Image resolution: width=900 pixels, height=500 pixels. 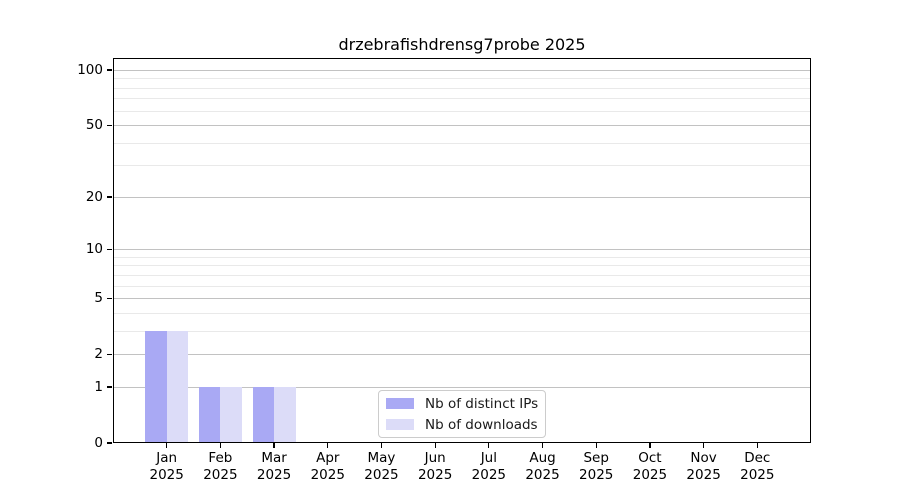 I want to click on x-tick-label: Oct 2025, so click(x=650, y=466).